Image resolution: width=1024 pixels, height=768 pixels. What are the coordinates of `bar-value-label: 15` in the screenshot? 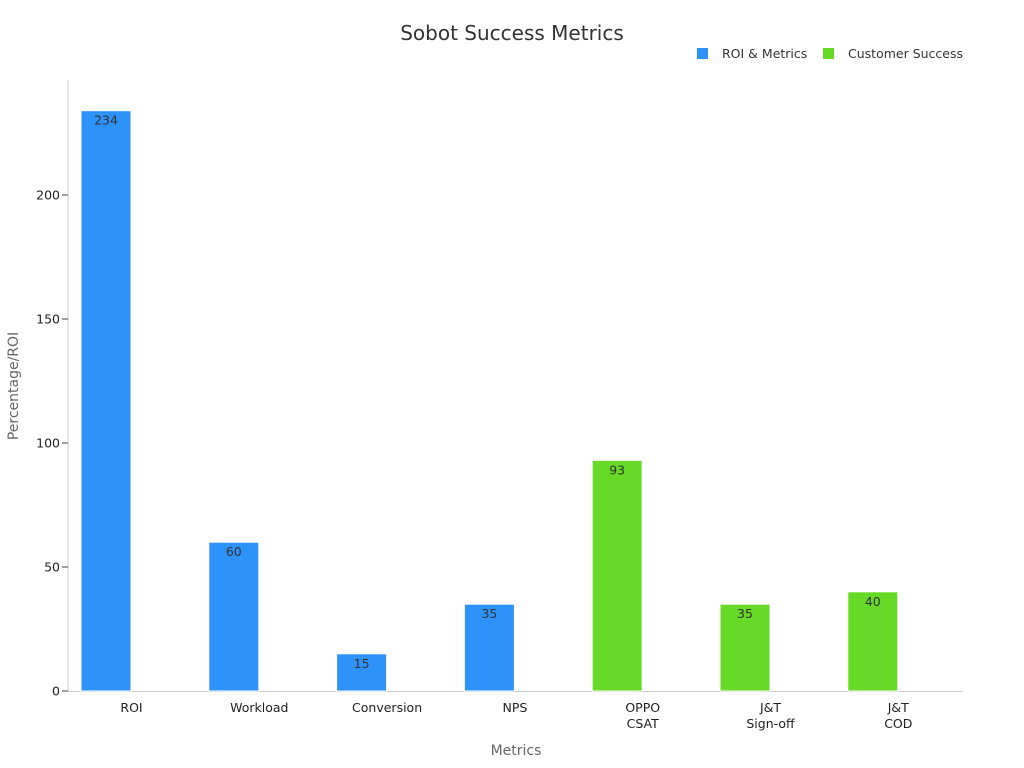 It's located at (362, 663).